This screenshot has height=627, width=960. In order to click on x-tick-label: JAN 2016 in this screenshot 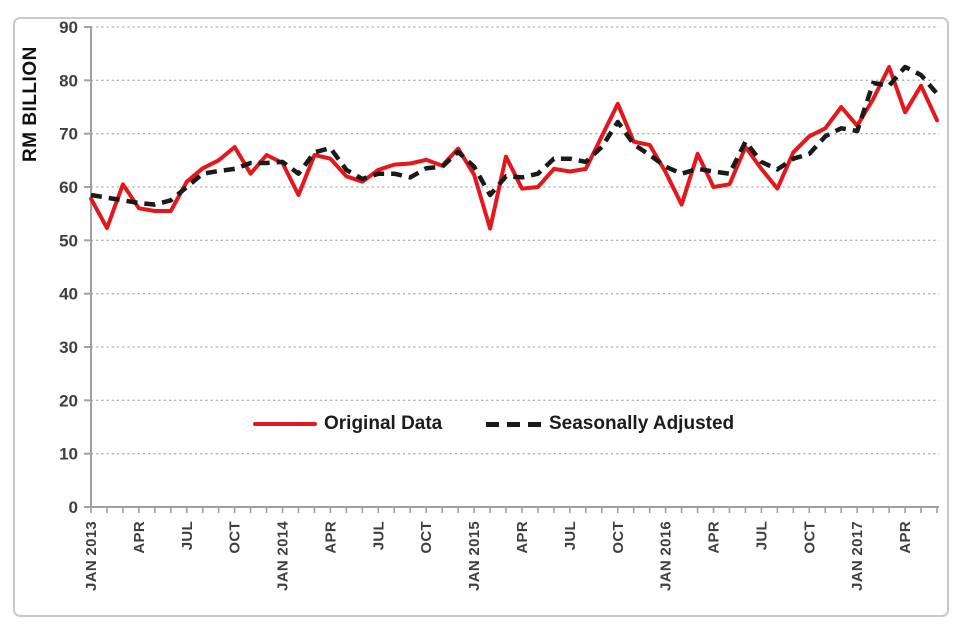, I will do `click(666, 556)`.